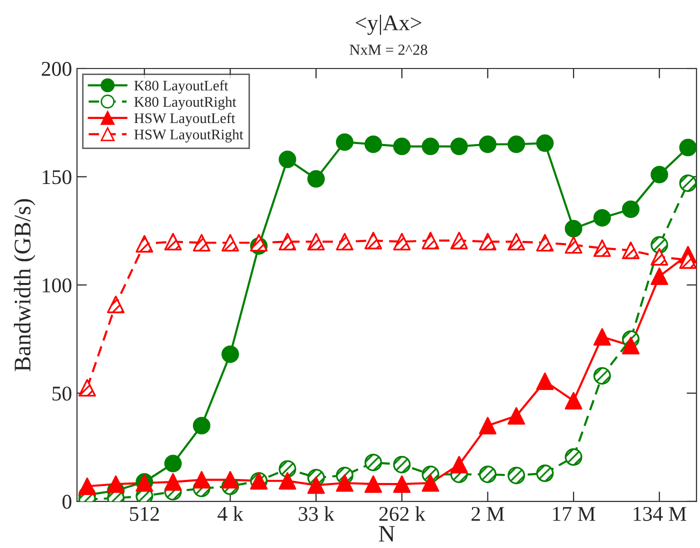  I want to click on legend-label: HSW LayoutLeft, so click(185, 119).